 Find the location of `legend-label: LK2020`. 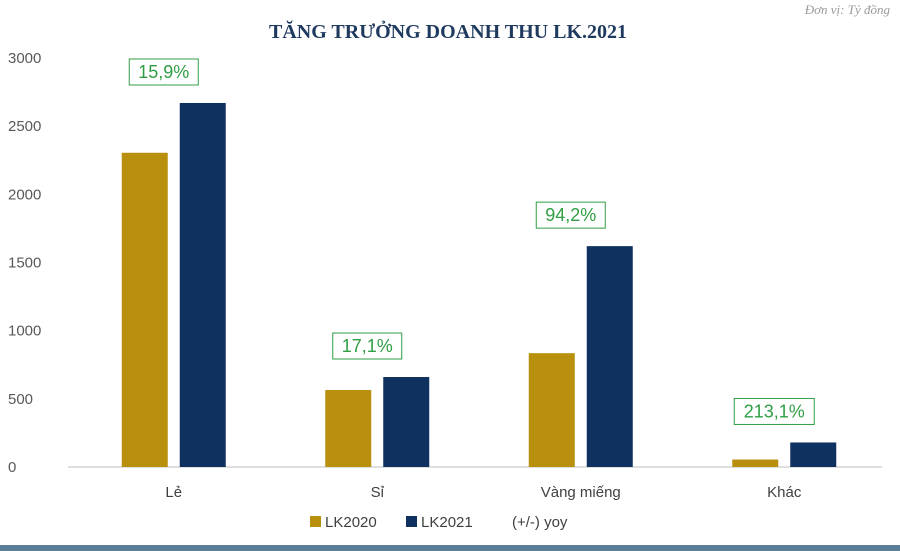

legend-label: LK2020 is located at coordinates (351, 522).